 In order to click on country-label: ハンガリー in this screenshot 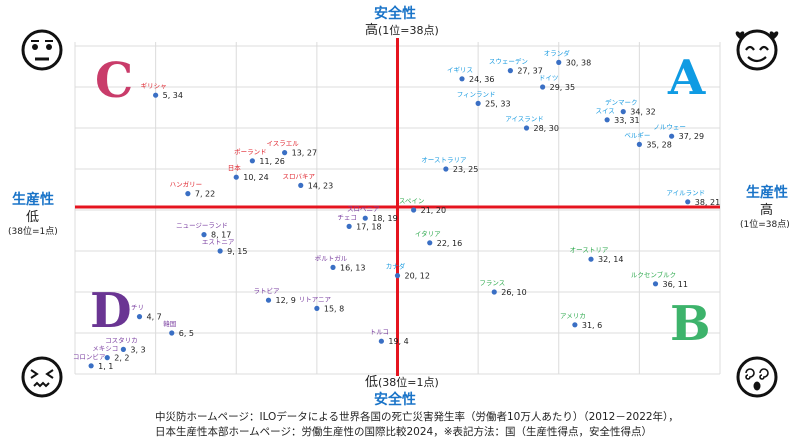, I will do `click(186, 184)`.